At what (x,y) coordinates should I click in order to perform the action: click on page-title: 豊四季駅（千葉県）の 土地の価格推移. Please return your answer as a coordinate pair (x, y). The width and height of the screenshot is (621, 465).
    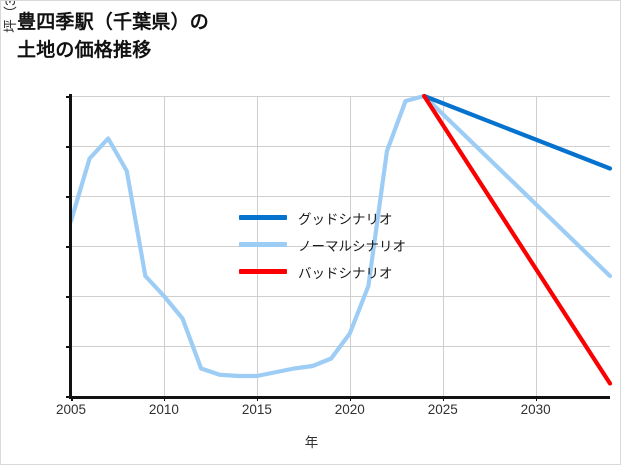
    Looking at the image, I should click on (113, 36).